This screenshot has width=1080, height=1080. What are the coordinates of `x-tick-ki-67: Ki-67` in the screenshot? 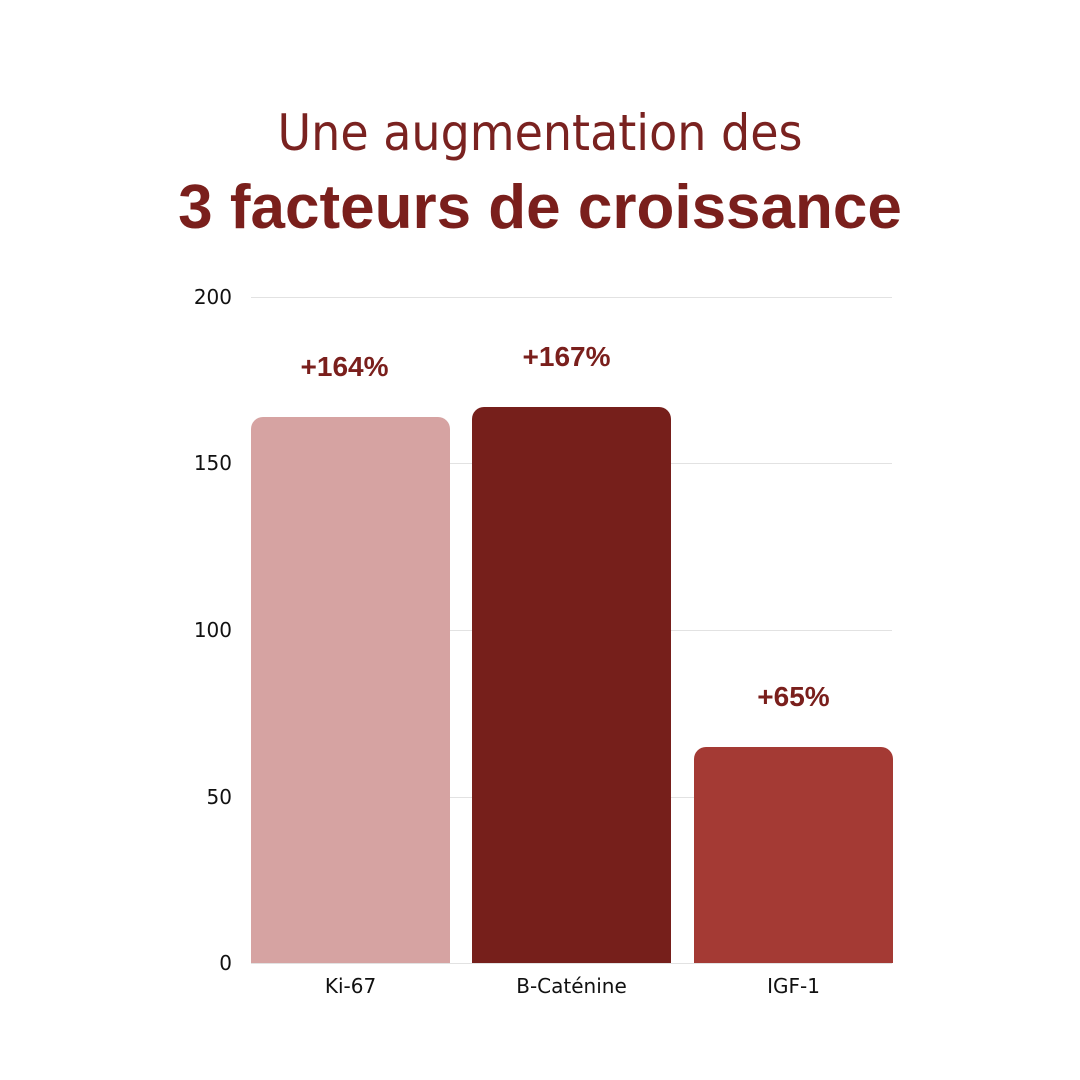 It's located at (350, 986).